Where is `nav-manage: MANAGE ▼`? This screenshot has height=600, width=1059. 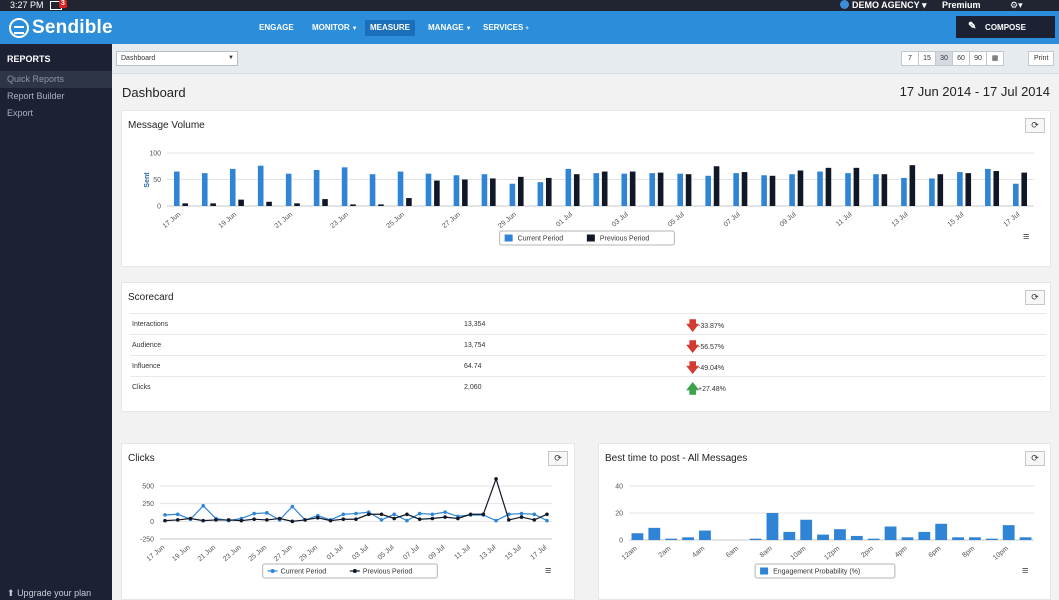 nav-manage: MANAGE ▼ is located at coordinates (450, 28).